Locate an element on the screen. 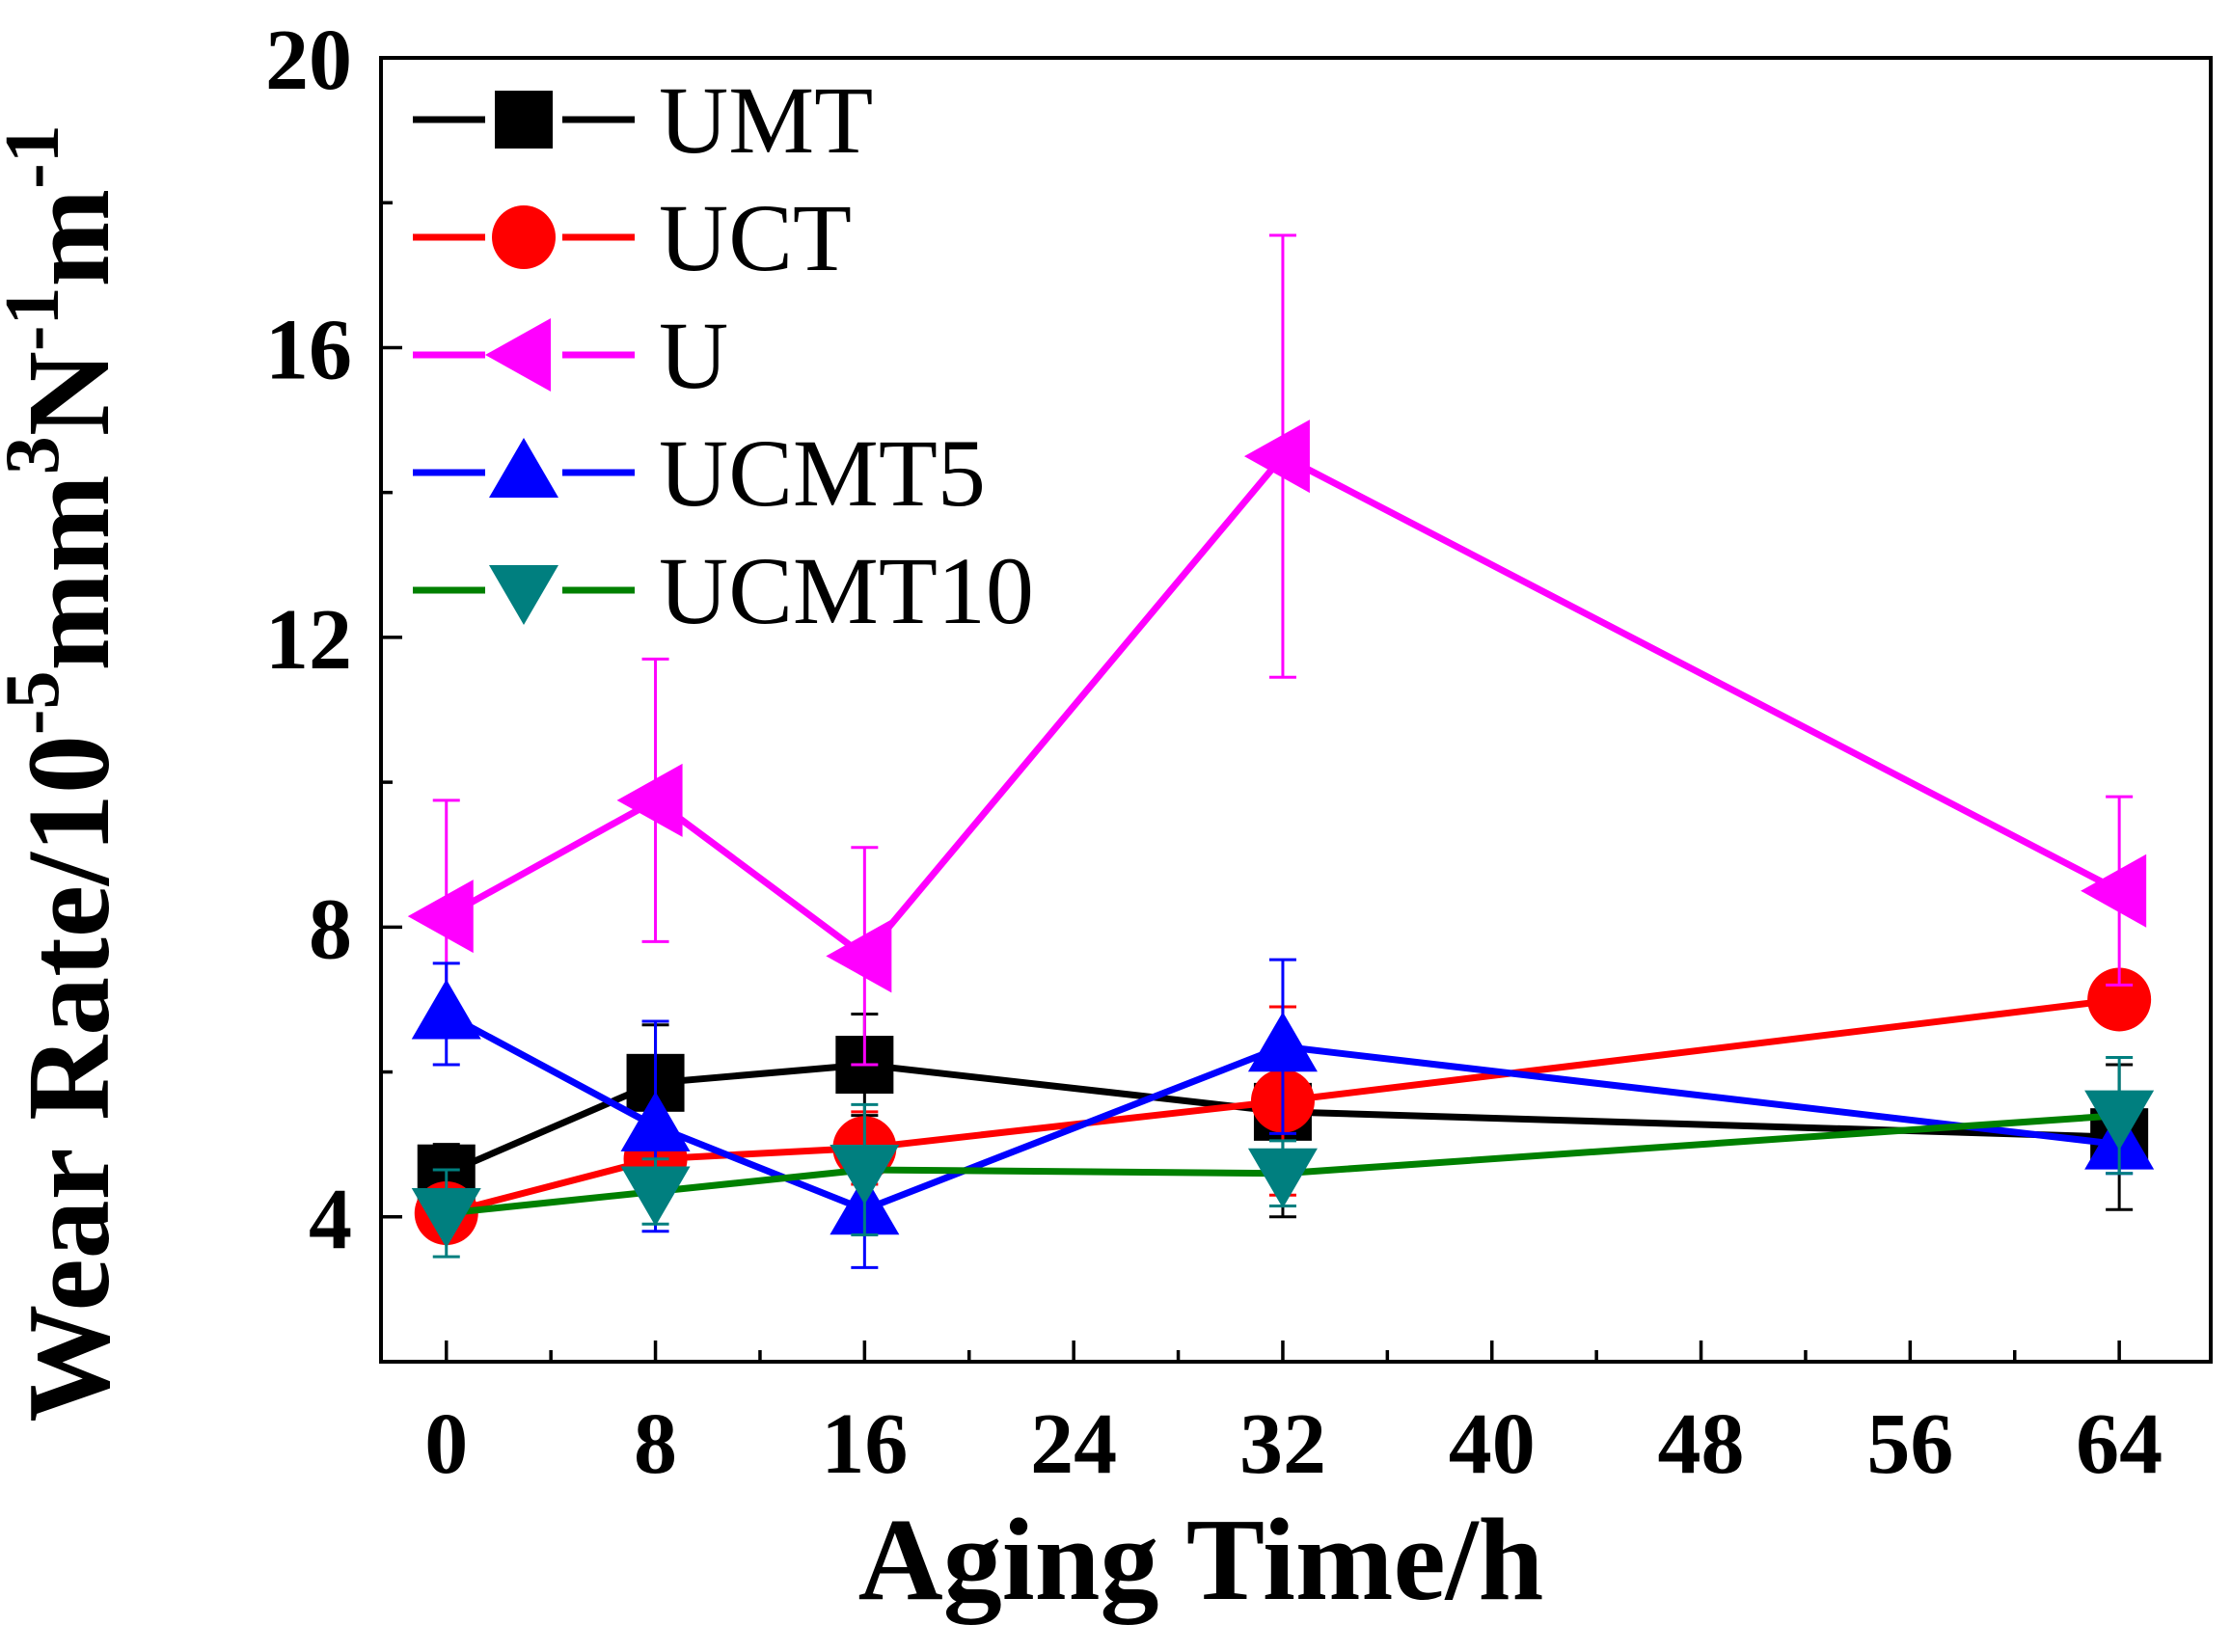 The width and height of the screenshot is (2231, 1652). data-point-uct is located at coordinates (2119, 999).